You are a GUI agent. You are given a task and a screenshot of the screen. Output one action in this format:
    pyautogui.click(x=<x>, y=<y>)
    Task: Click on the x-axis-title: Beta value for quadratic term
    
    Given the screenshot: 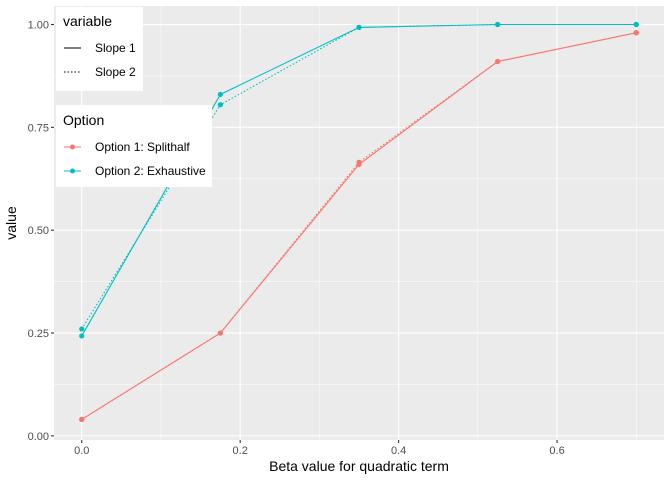 What is the action you would take?
    pyautogui.click(x=359, y=466)
    